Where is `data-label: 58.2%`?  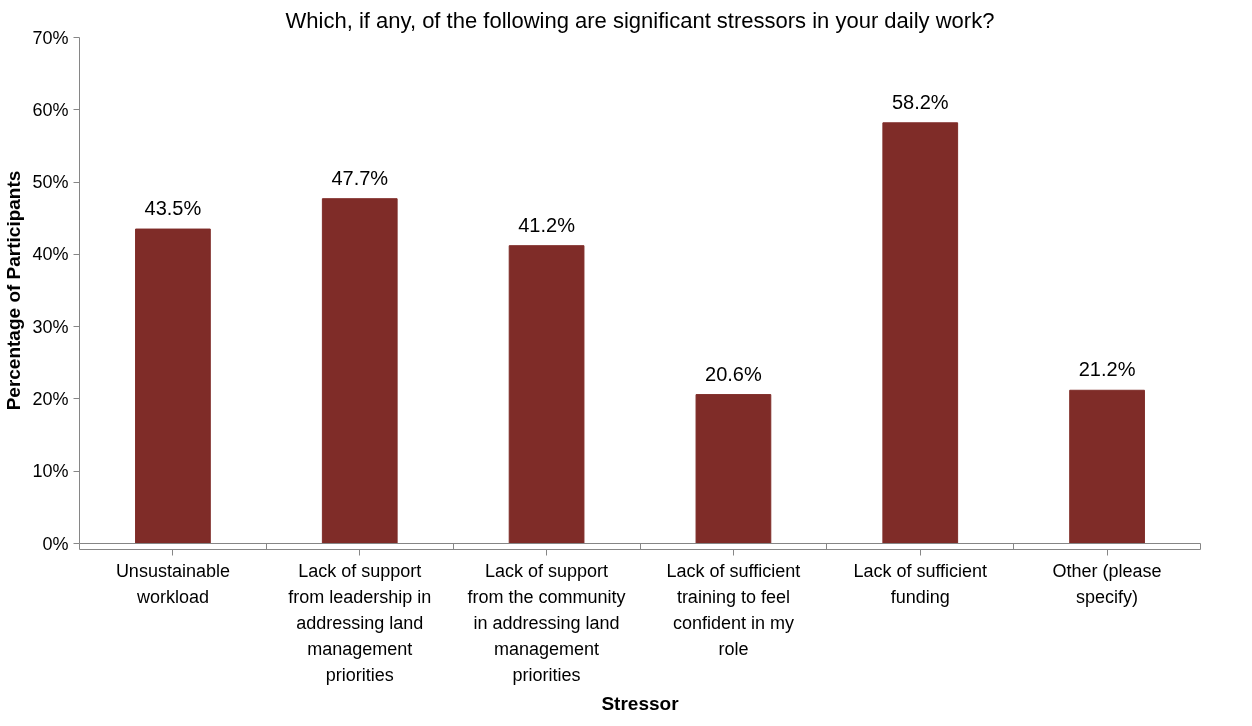 data-label: 58.2% is located at coordinates (920, 101).